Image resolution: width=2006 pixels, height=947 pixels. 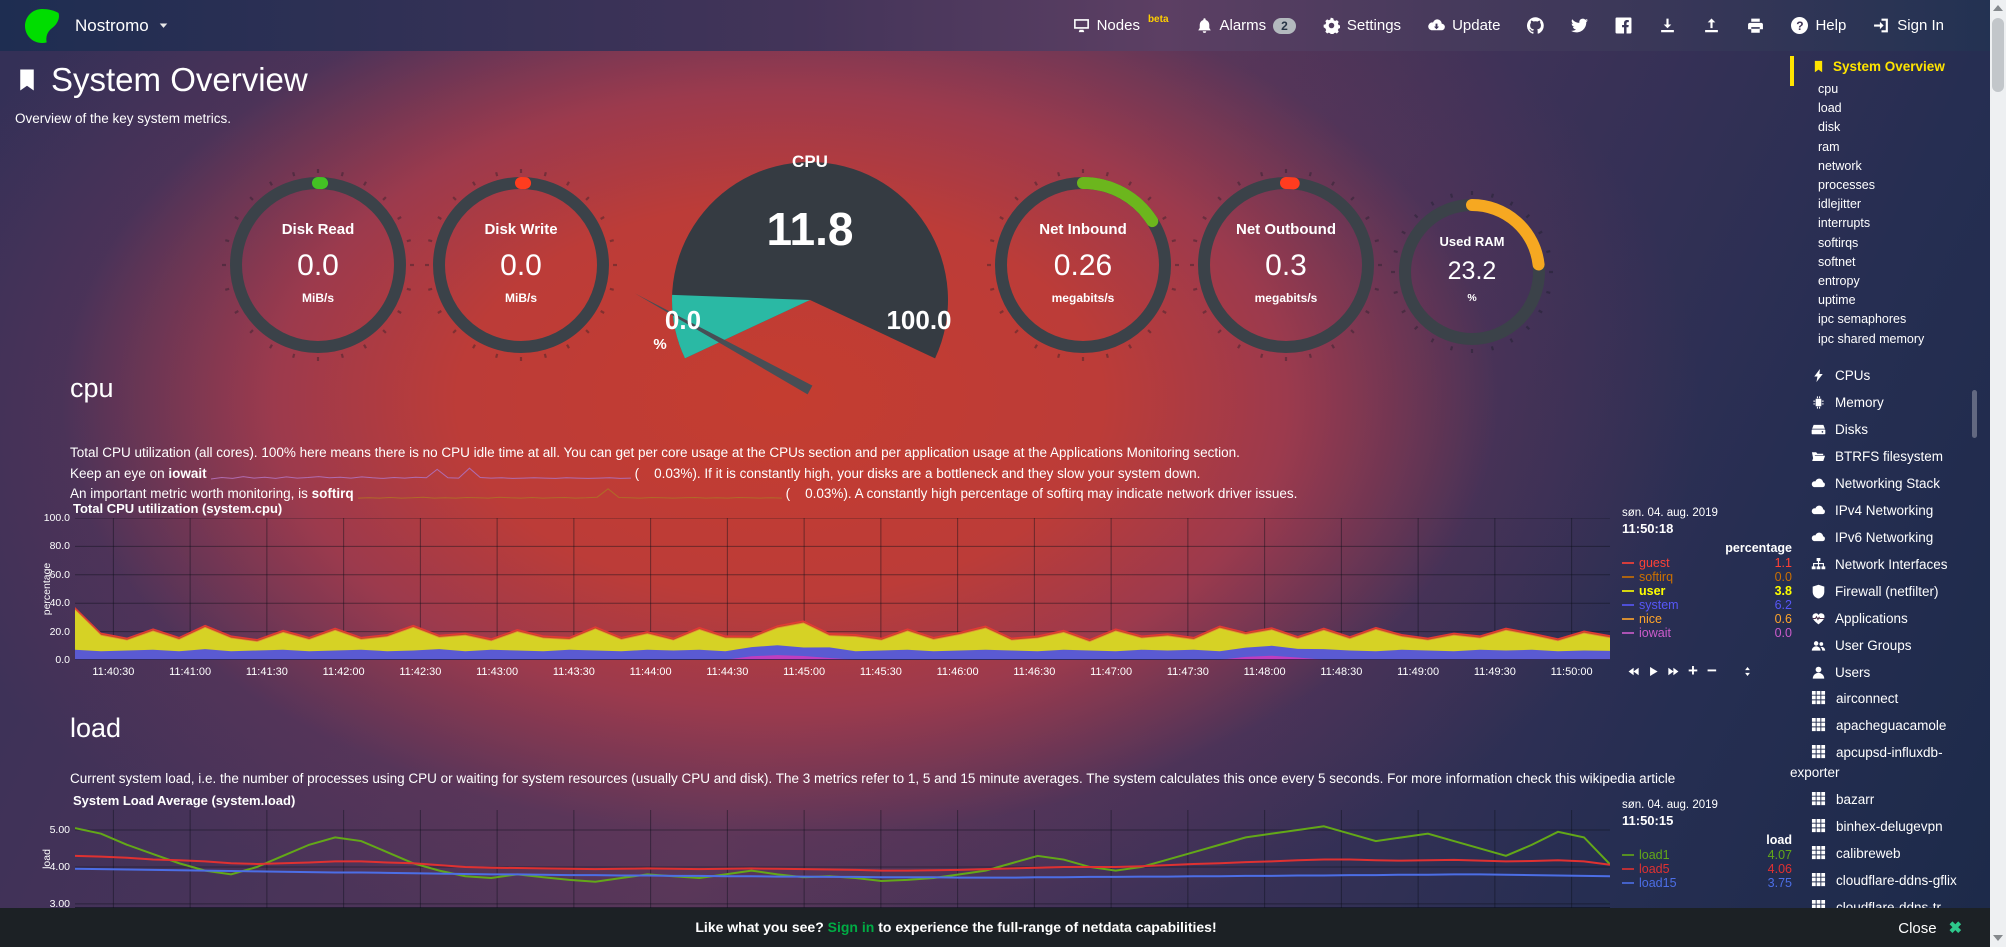 I want to click on disk-write-gauge: Disk Write 0.0 MiB/s, so click(x=521, y=265).